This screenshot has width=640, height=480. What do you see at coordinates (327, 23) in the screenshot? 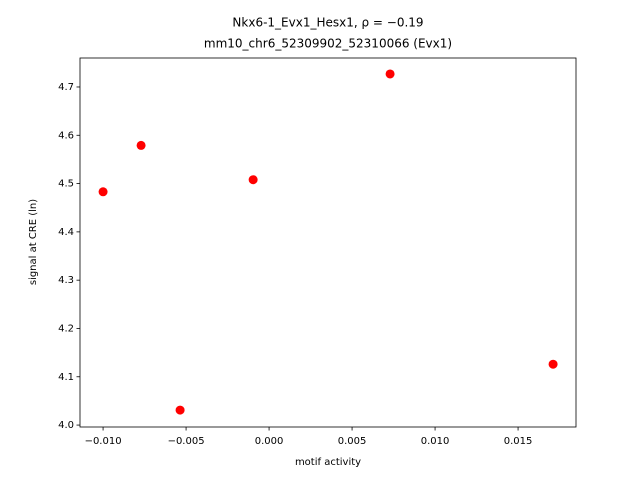
I see `chart-title: Nkx6-1_Evx1_Hesx1, ρ = −0.19` at bounding box center [327, 23].